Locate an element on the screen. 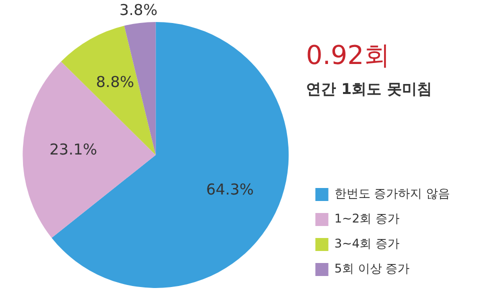 The image size is (500, 292). legend-label: 5회 이상 증가 is located at coordinates (372, 269).